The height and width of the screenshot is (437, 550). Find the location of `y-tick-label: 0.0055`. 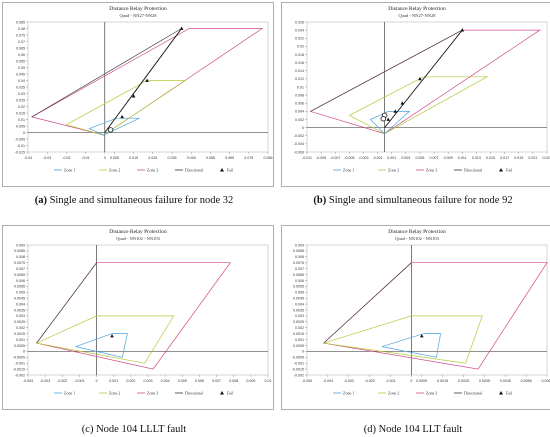

y-tick-label: 0.0055 is located at coordinates (298, 287).